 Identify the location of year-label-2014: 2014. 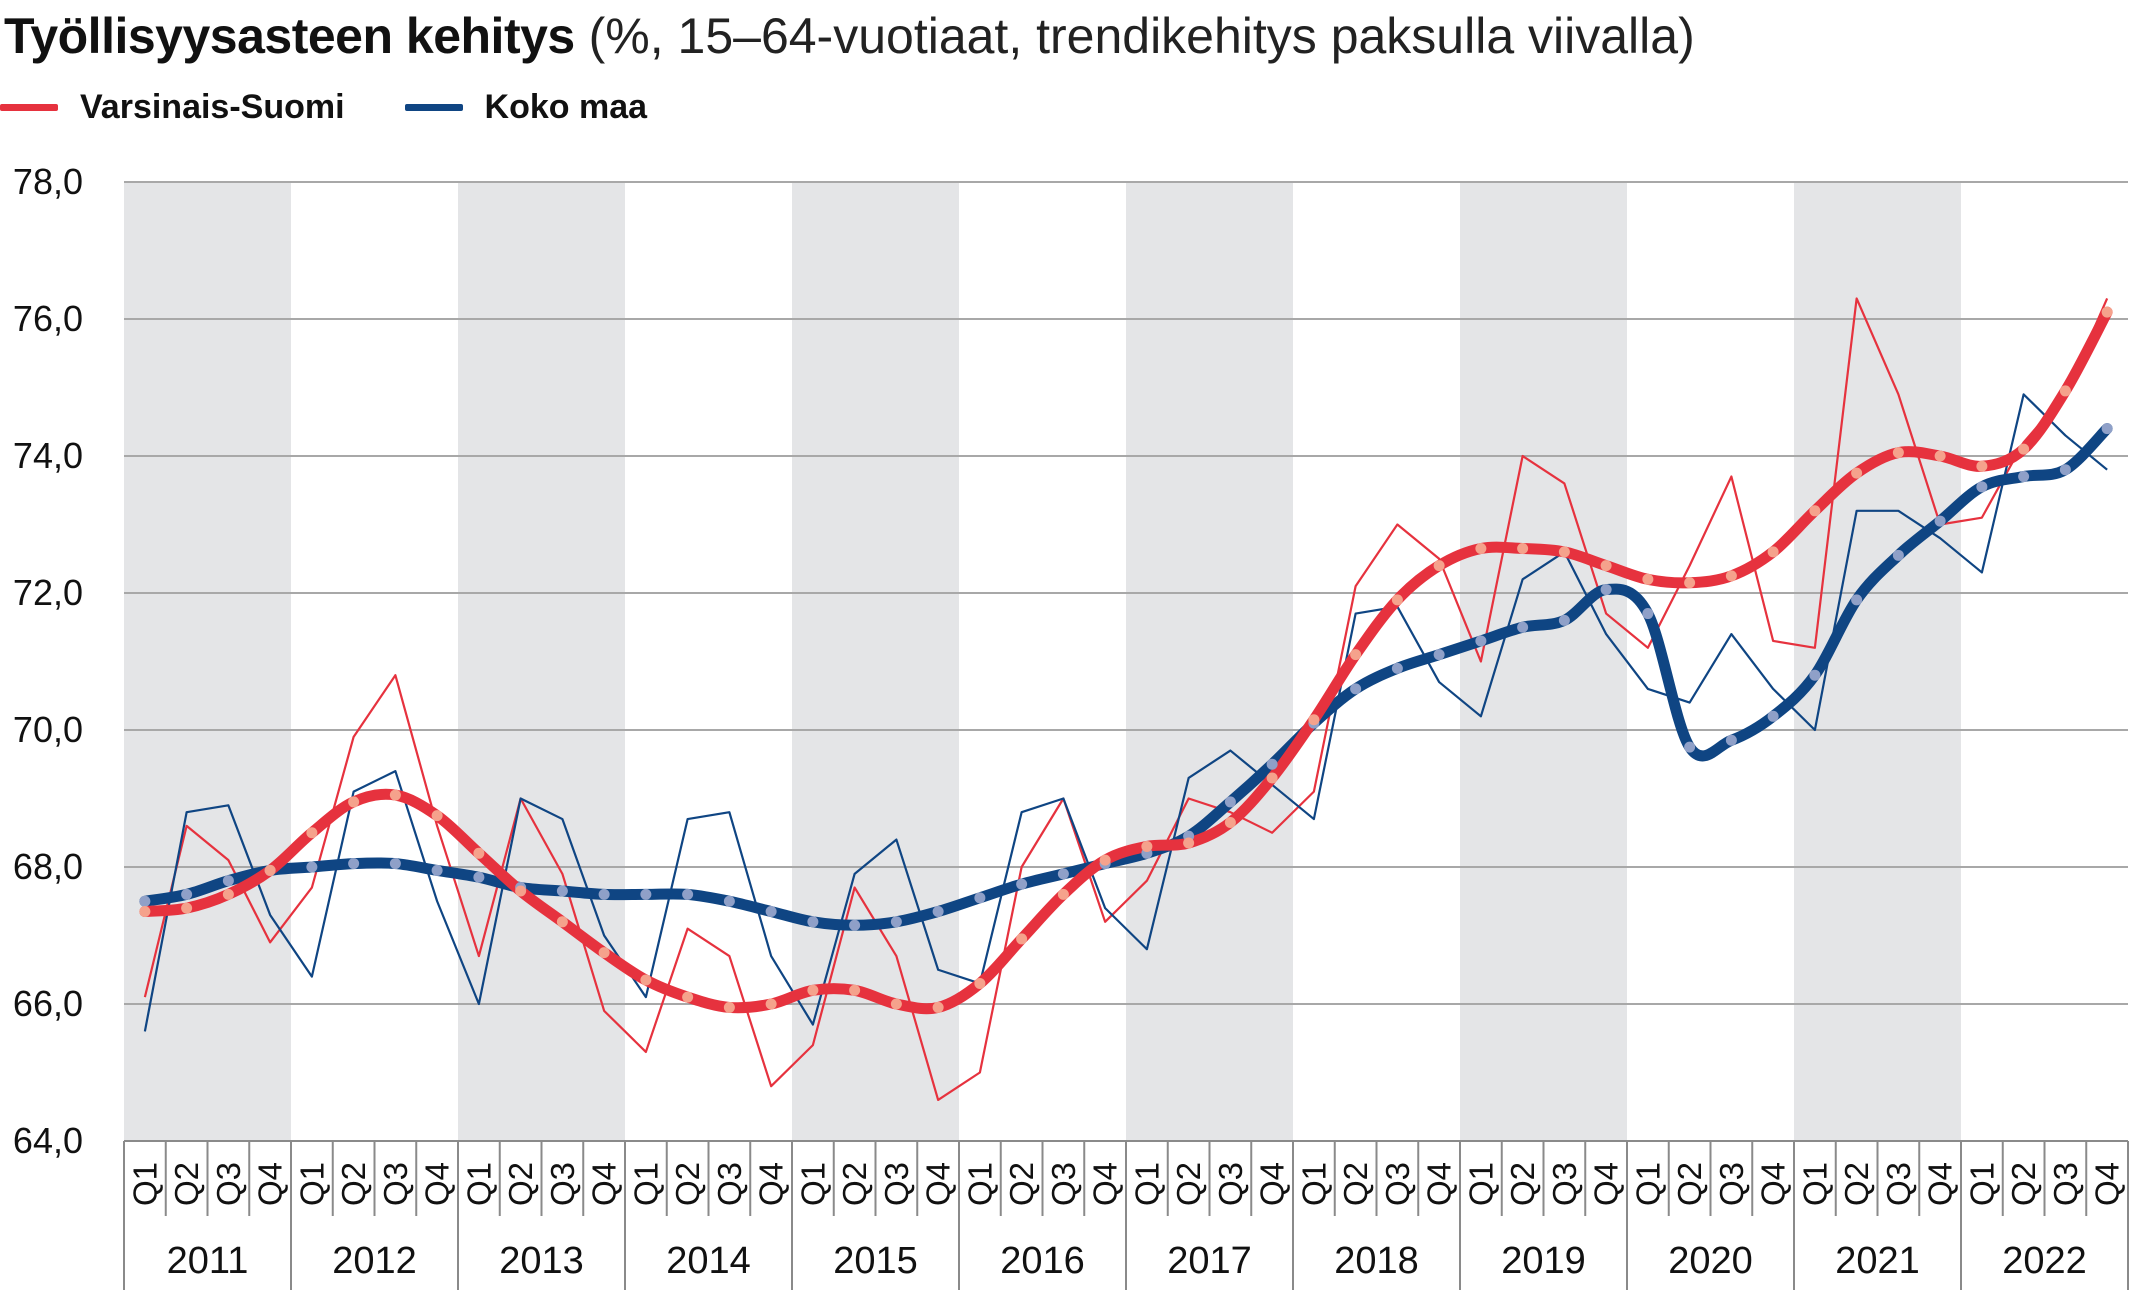
(708, 1261).